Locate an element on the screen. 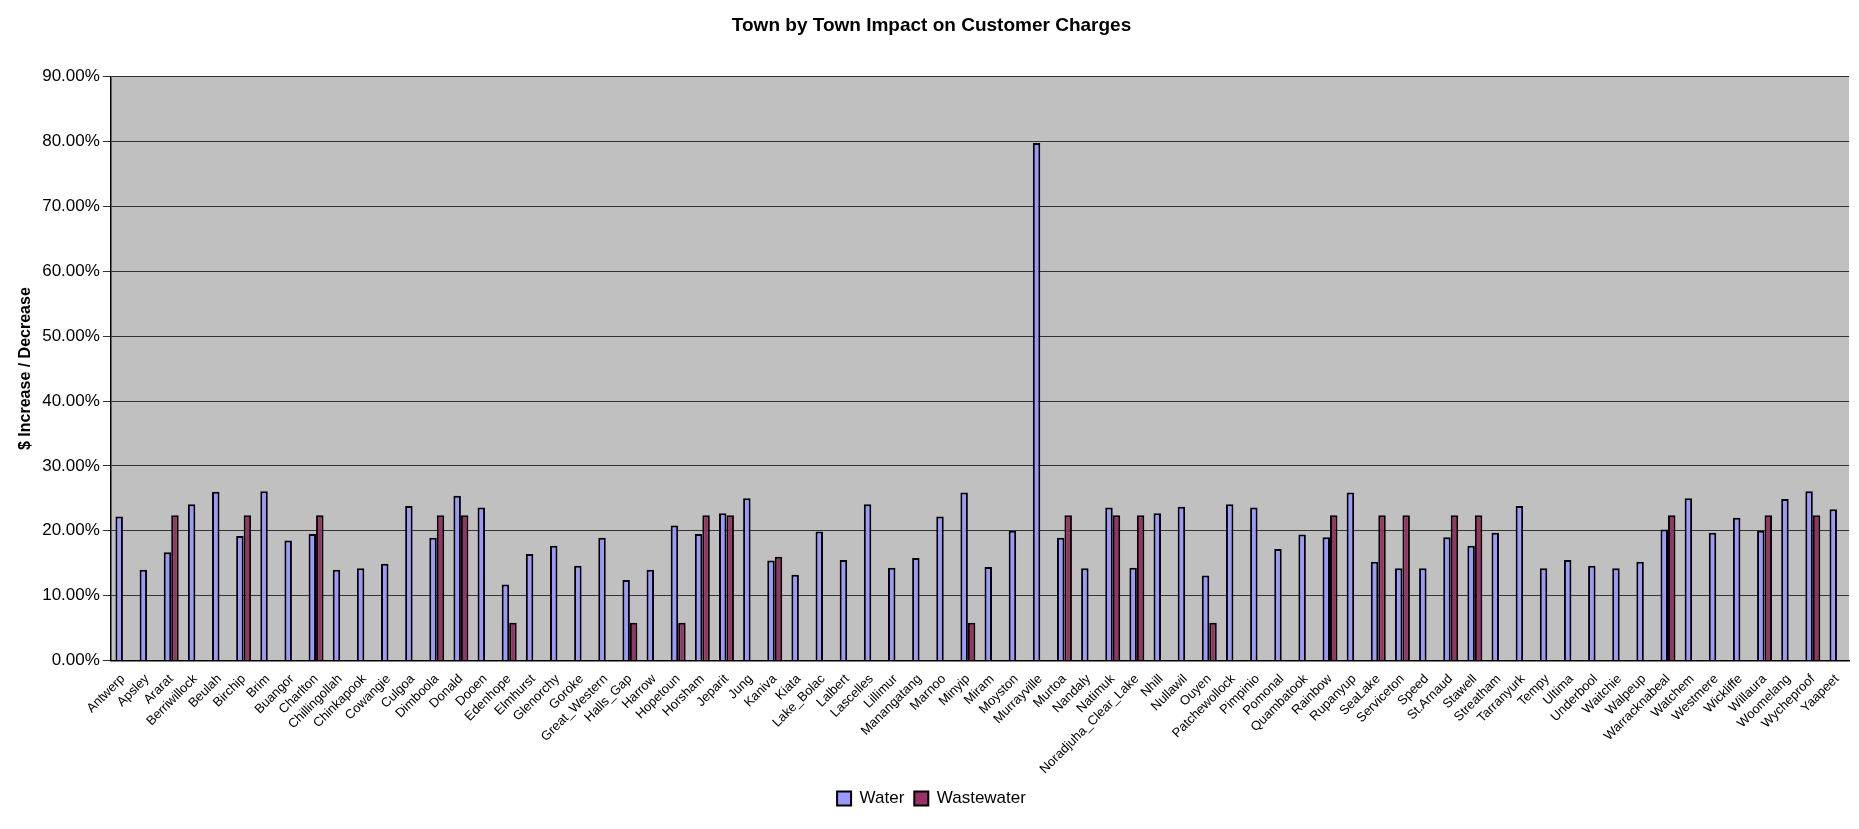 This screenshot has height=829, width=1859. y-tick-label: 30.00% is located at coordinates (71, 465).